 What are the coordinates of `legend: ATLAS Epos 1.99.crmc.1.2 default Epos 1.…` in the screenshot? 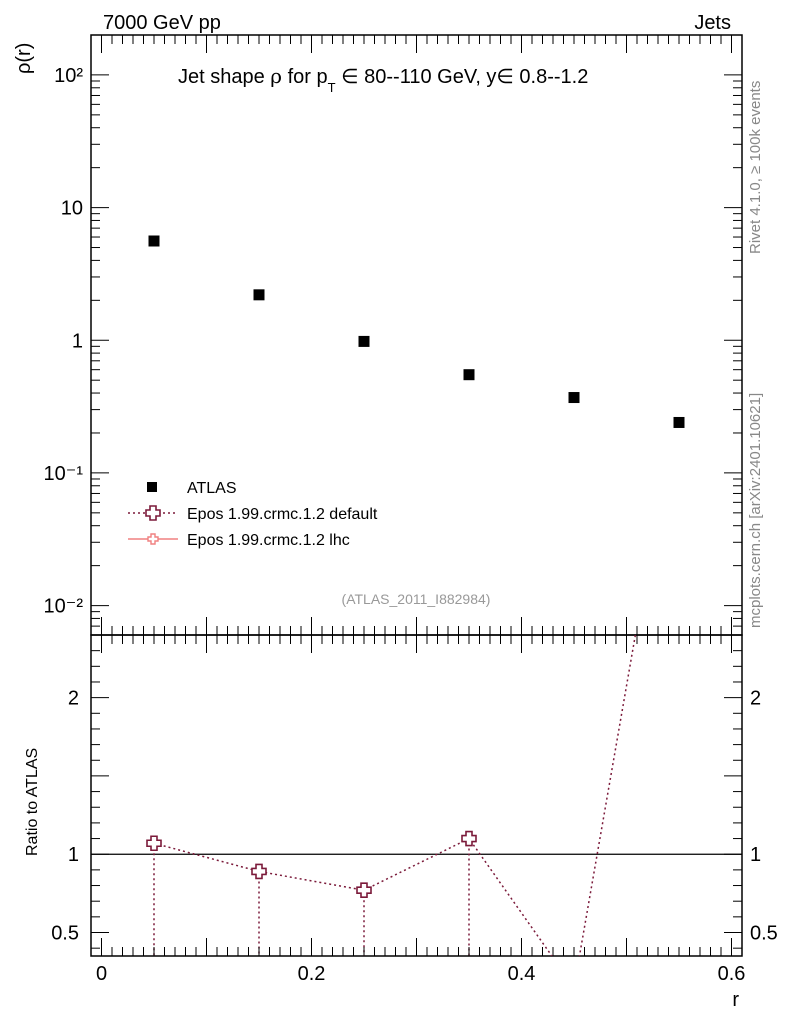 It's located at (253, 514).